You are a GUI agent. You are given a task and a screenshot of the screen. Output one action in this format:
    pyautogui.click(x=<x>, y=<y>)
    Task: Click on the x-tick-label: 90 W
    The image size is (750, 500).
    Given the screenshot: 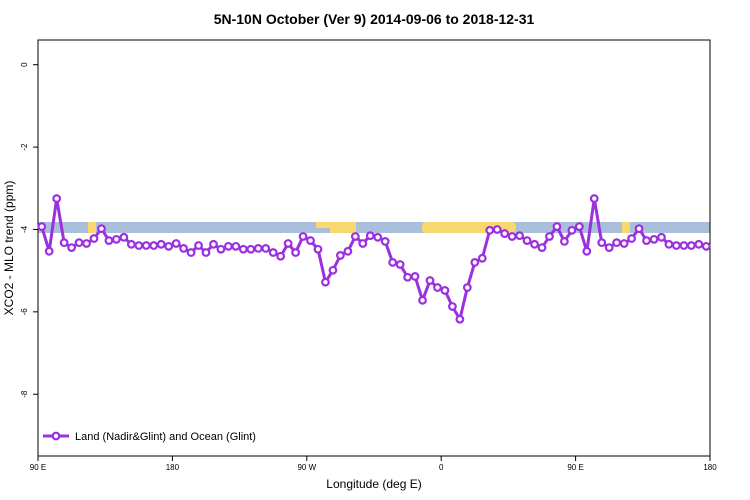 What is the action you would take?
    pyautogui.click(x=306, y=467)
    